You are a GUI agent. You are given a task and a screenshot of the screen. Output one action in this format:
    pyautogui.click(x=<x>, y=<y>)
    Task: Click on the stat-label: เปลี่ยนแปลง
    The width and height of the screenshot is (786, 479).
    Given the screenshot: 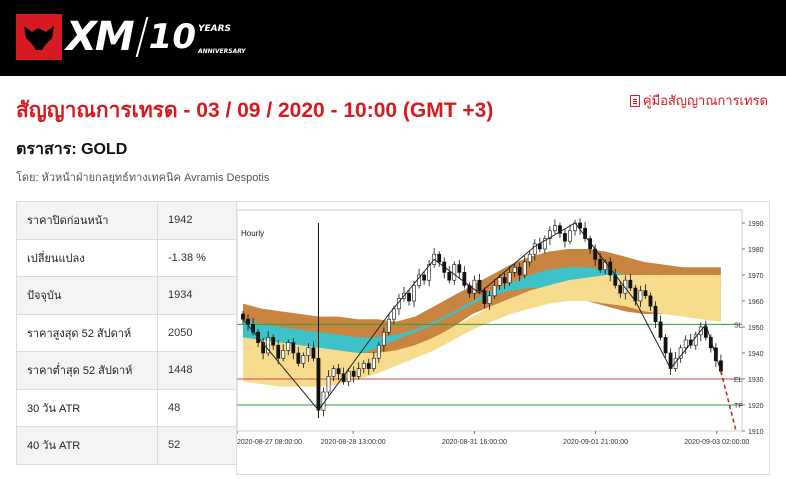 What is the action you would take?
    pyautogui.click(x=87, y=257)
    